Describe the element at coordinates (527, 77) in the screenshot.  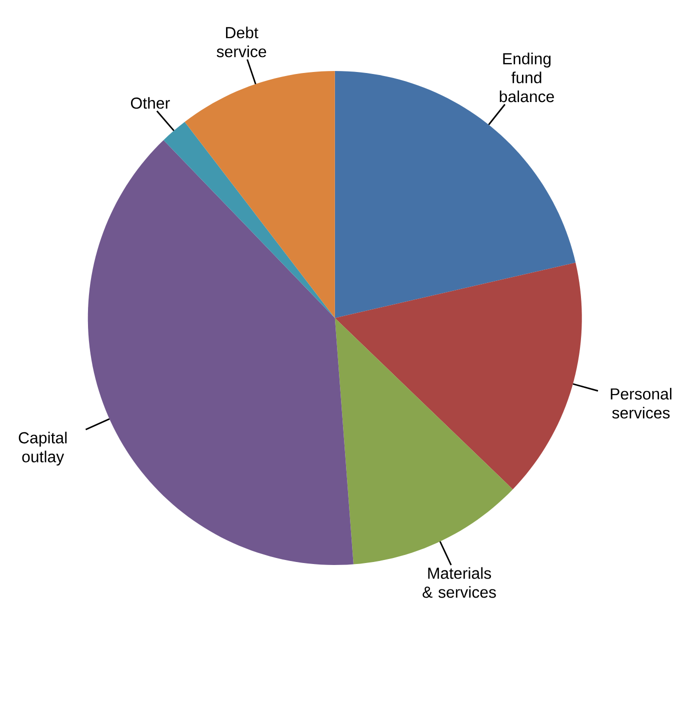
I see `slice-label: Ending fund balance` at that location.